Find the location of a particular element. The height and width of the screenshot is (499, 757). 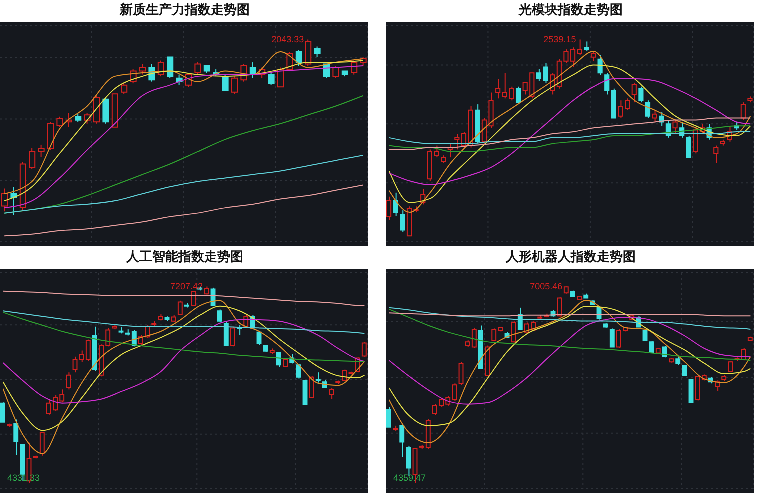

chart-title: 人工智能指数走势图 is located at coordinates (184, 258).